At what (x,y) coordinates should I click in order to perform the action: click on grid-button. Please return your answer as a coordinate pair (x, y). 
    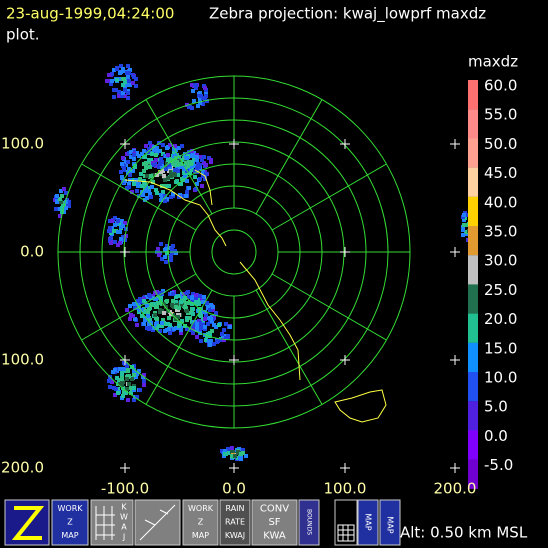
    Looking at the image, I should click on (346, 522).